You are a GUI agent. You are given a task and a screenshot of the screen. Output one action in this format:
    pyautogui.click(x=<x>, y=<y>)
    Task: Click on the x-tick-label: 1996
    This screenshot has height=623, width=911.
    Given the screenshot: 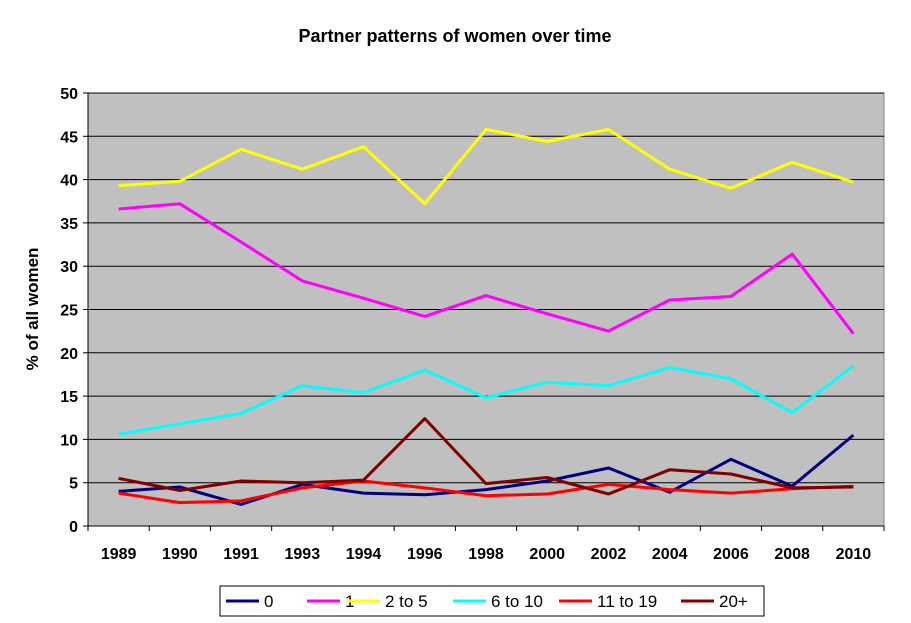 What is the action you would take?
    pyautogui.click(x=425, y=554)
    